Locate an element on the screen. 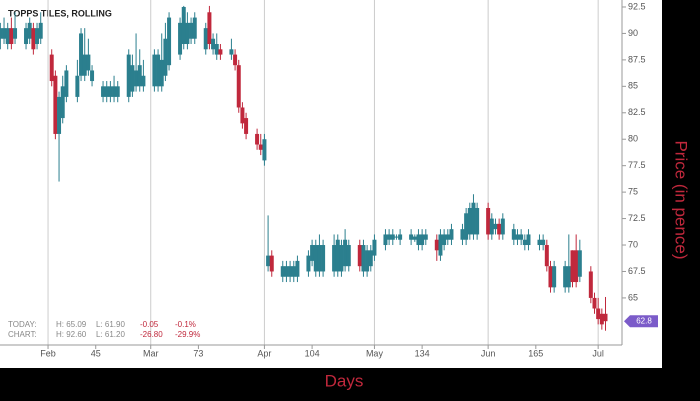 This screenshot has width=700, height=401. y-tick-label: 70 is located at coordinates (633, 244).